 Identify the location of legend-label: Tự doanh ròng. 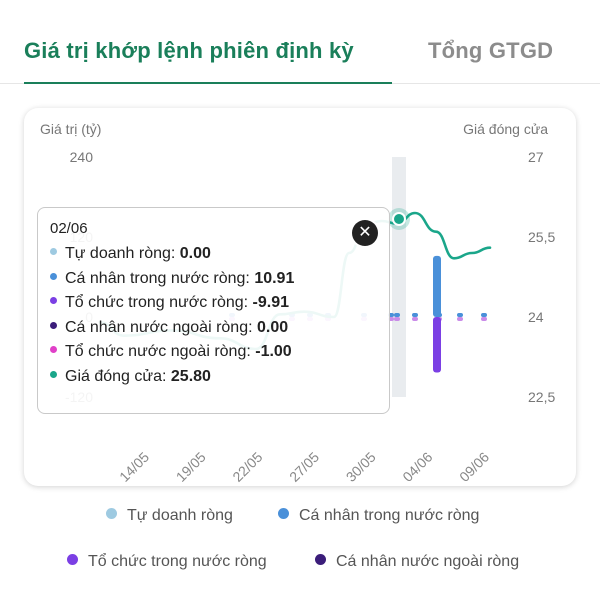
(180, 515).